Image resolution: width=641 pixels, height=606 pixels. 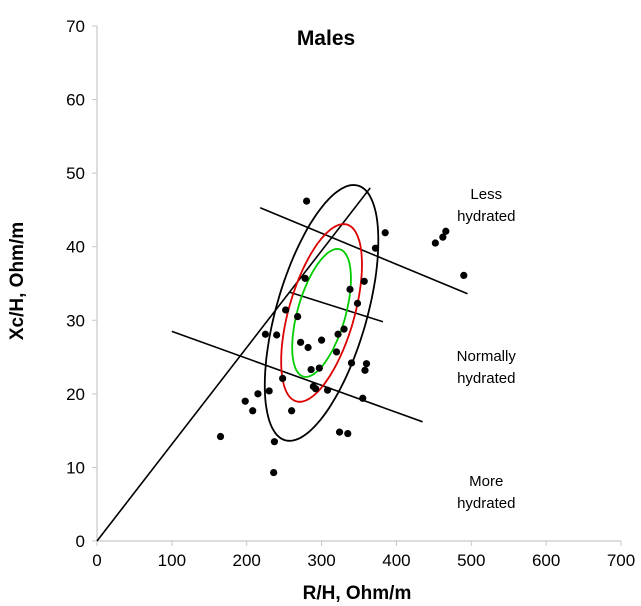 I want to click on chart-title: Males, so click(x=326, y=38).